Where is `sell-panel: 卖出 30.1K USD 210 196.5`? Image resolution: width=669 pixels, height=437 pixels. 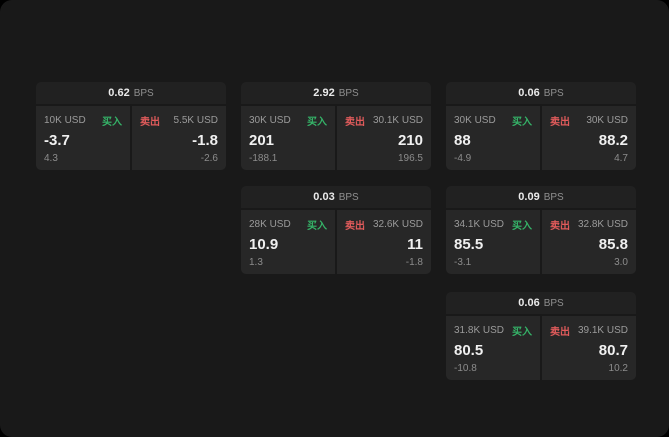
sell-panel: 卖出 30.1K USD 210 196.5 is located at coordinates (384, 138).